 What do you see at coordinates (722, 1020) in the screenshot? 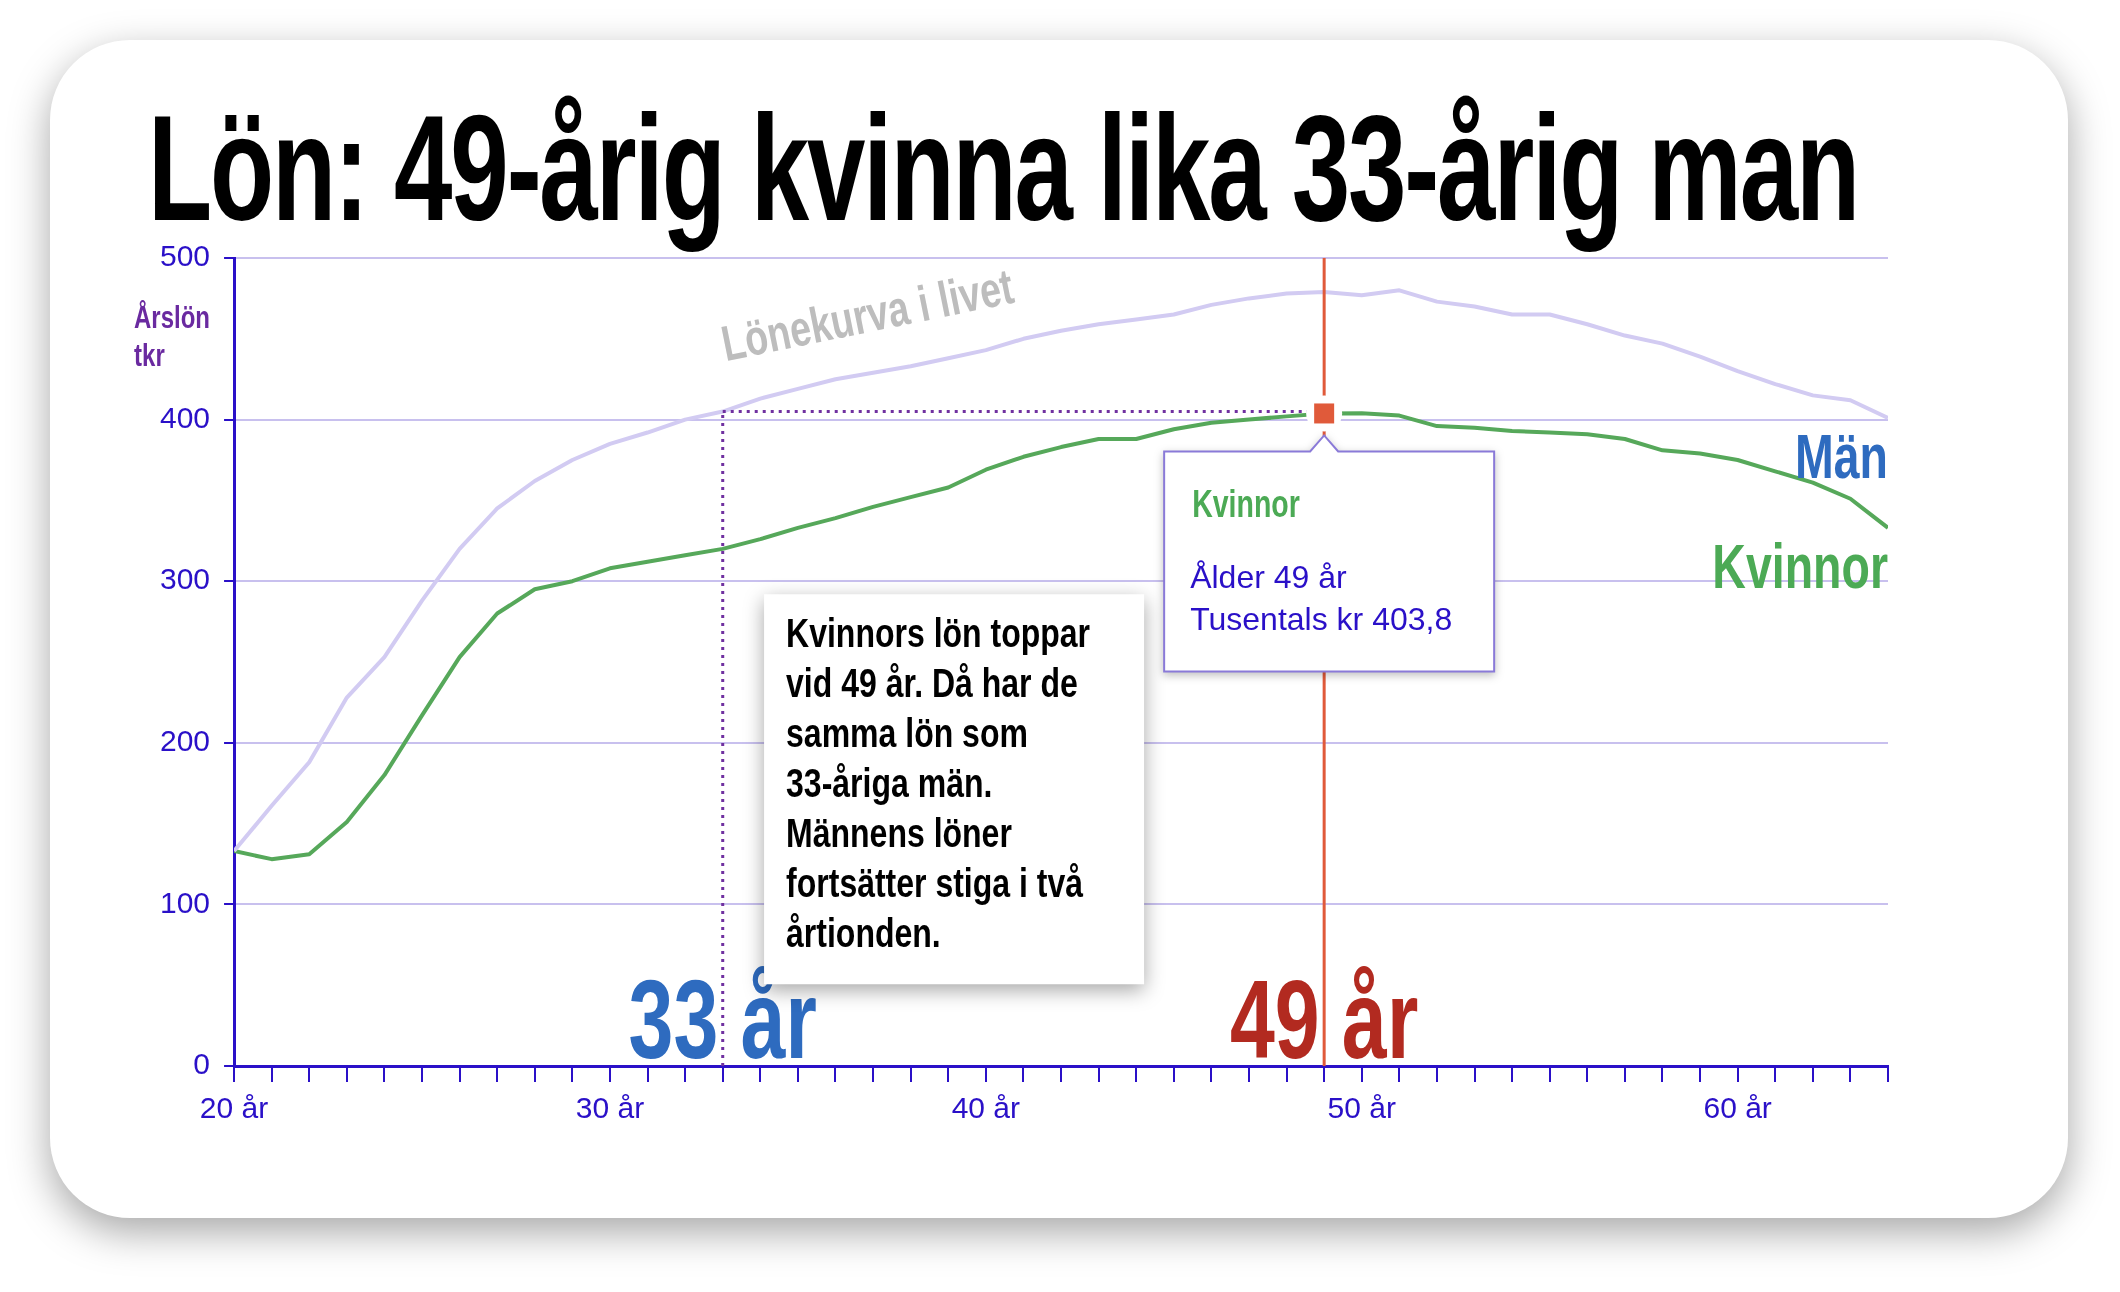
I see `ref-line-label: 33 år` at bounding box center [722, 1020].